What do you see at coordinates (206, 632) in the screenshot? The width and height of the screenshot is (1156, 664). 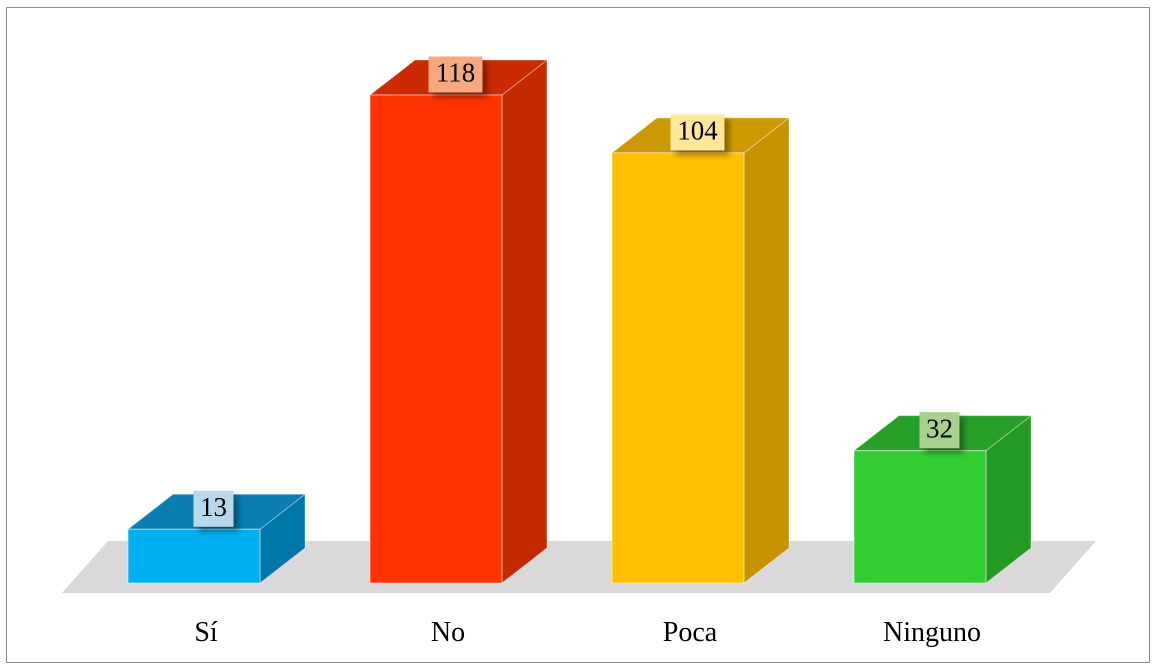 I see `x-tick-label-si: Sí` at bounding box center [206, 632].